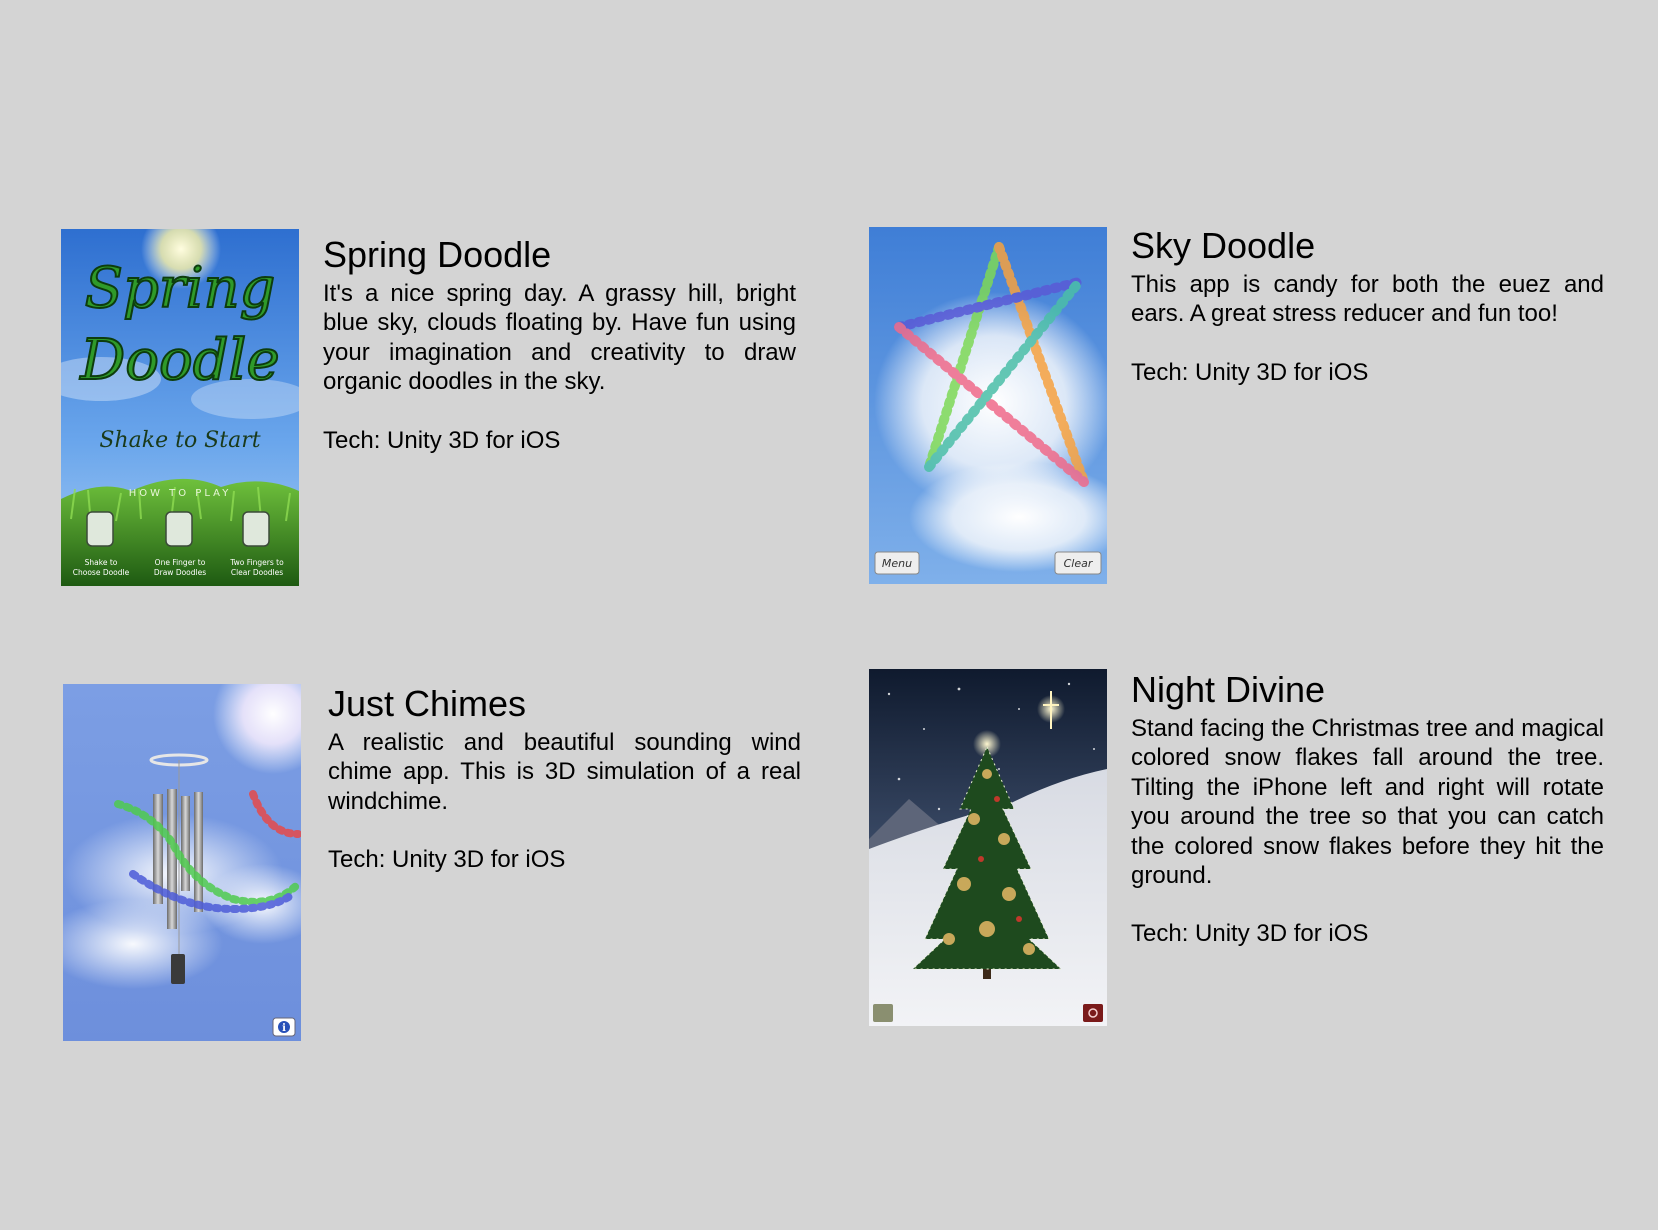  Describe the element at coordinates (180, 493) in the screenshot. I see `how-to-play-label: HOW TO PLAY` at that location.